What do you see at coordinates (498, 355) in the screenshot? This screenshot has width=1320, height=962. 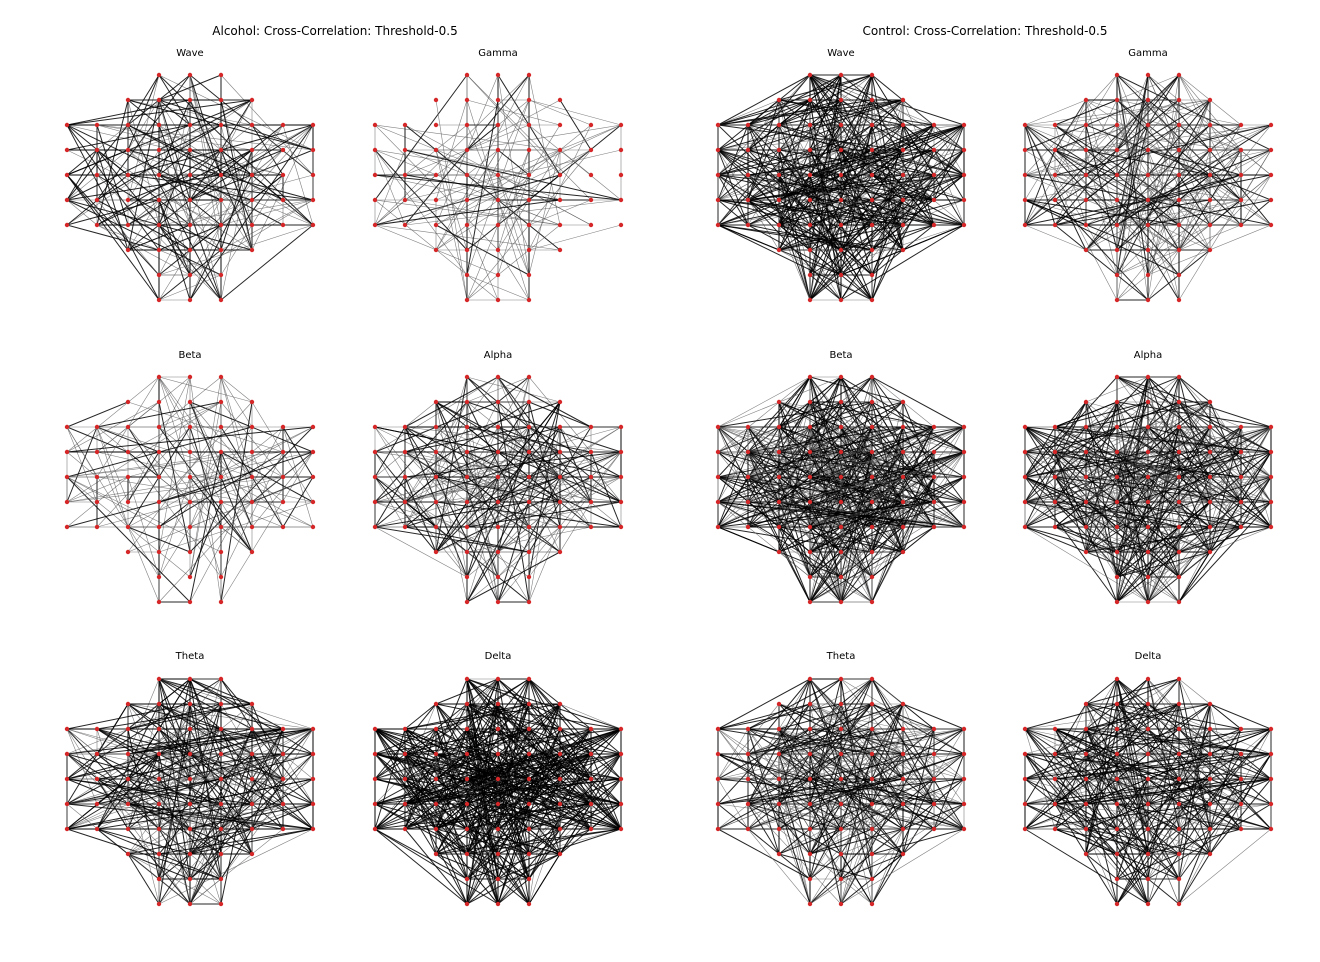 I see `panel-title-alcohol-alpha: Alpha` at bounding box center [498, 355].